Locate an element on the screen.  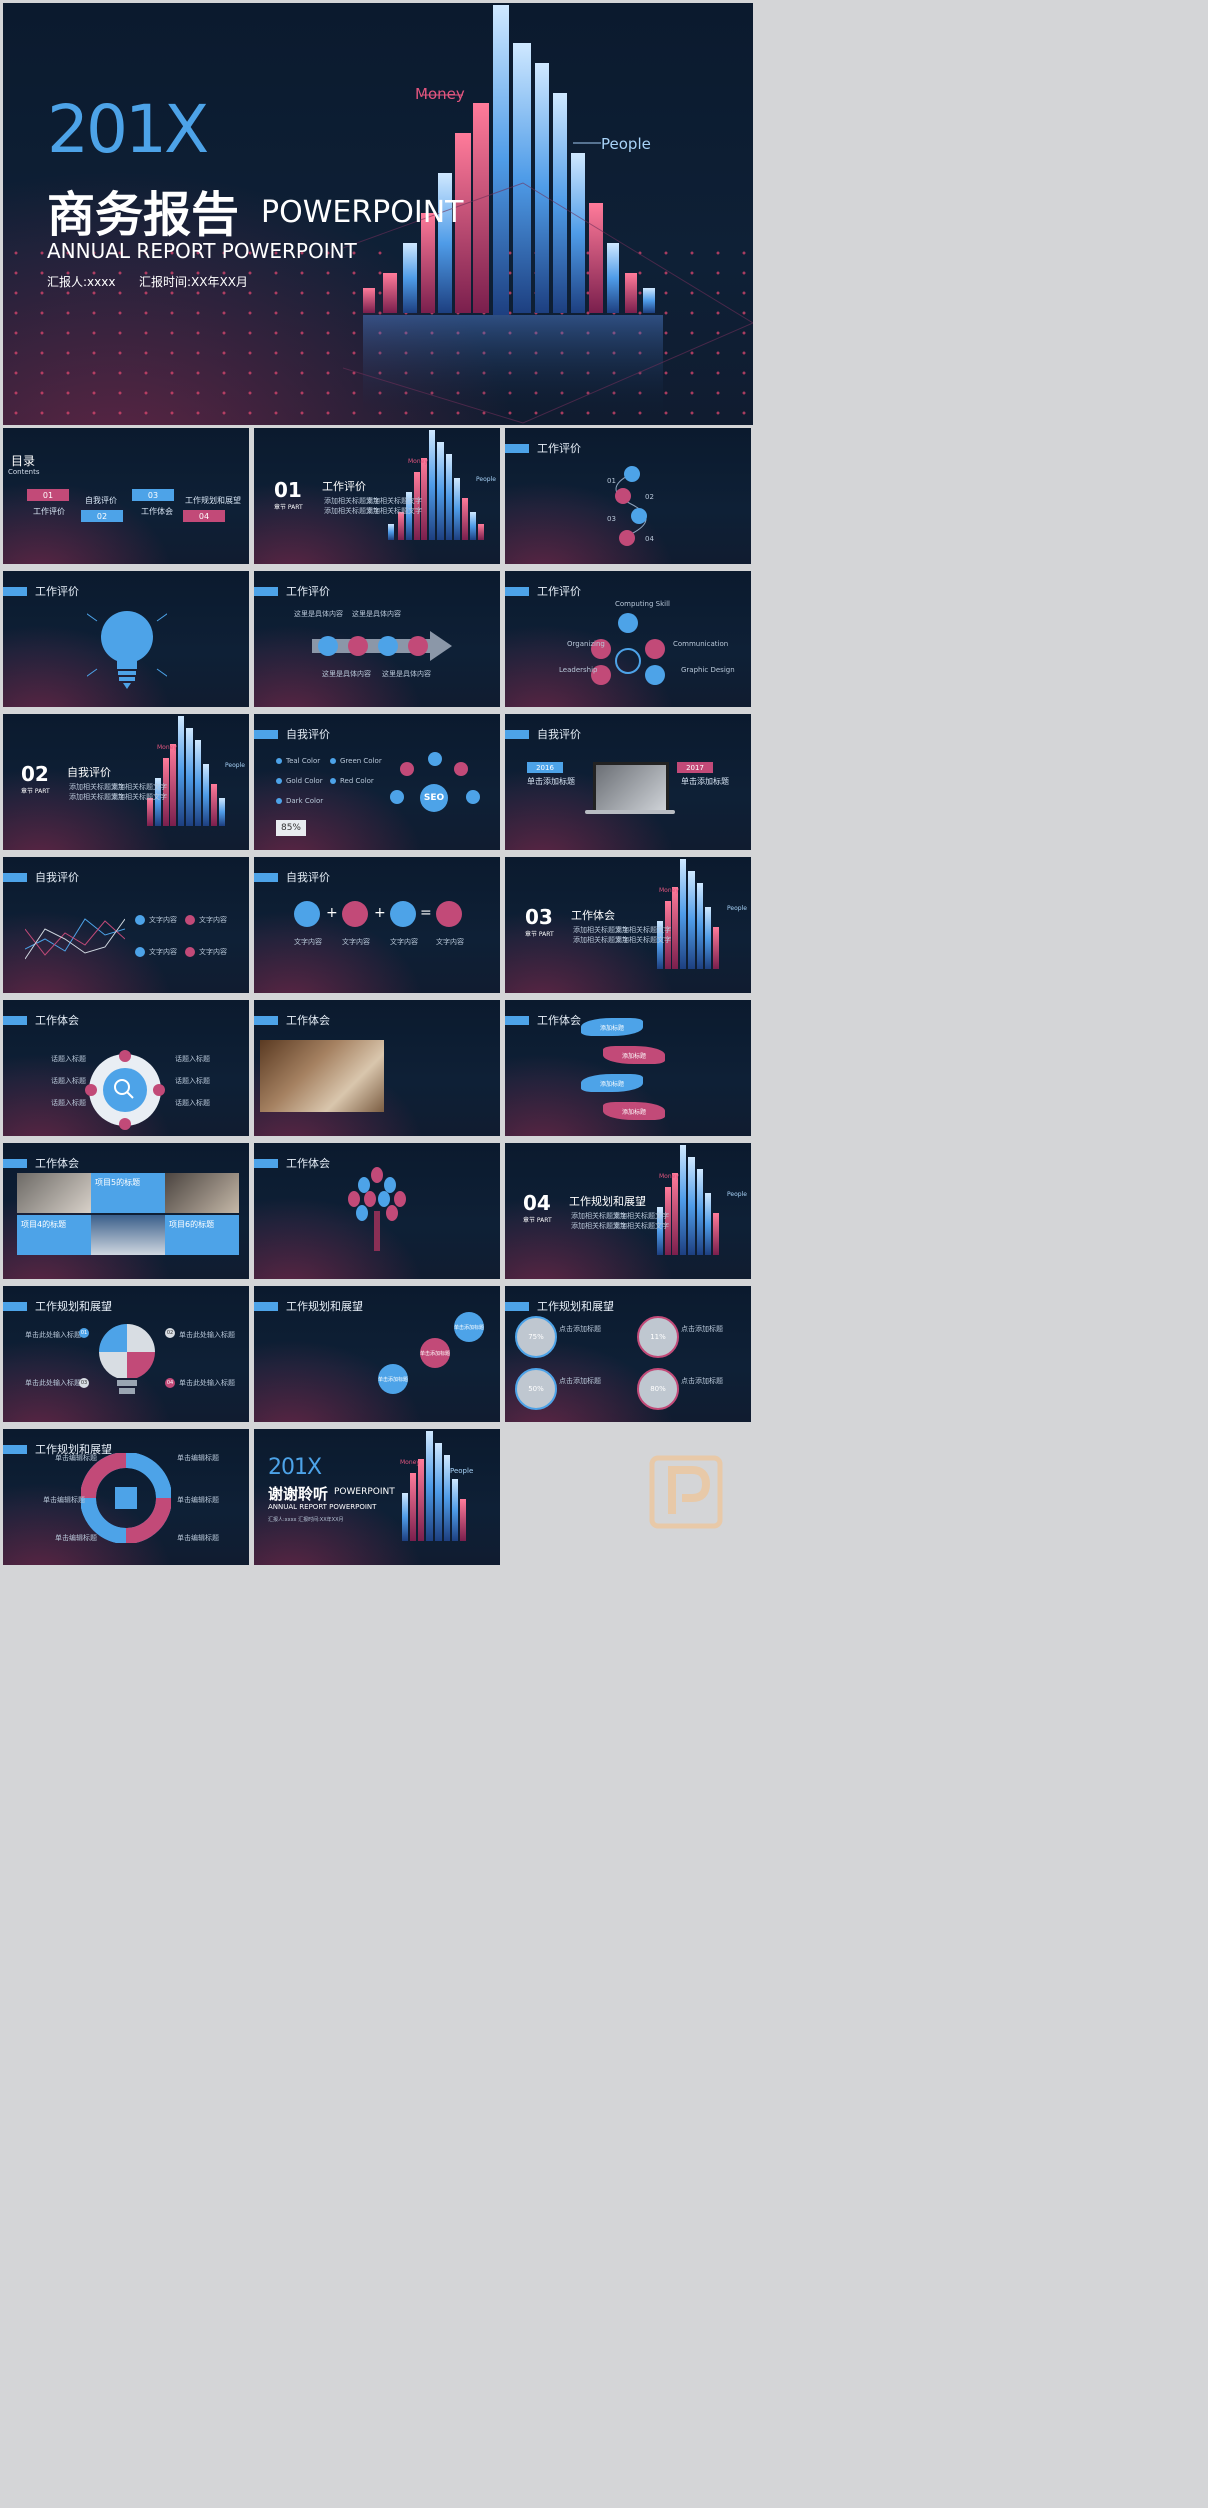
legend-label: Gold Color is located at coordinates (304, 781).